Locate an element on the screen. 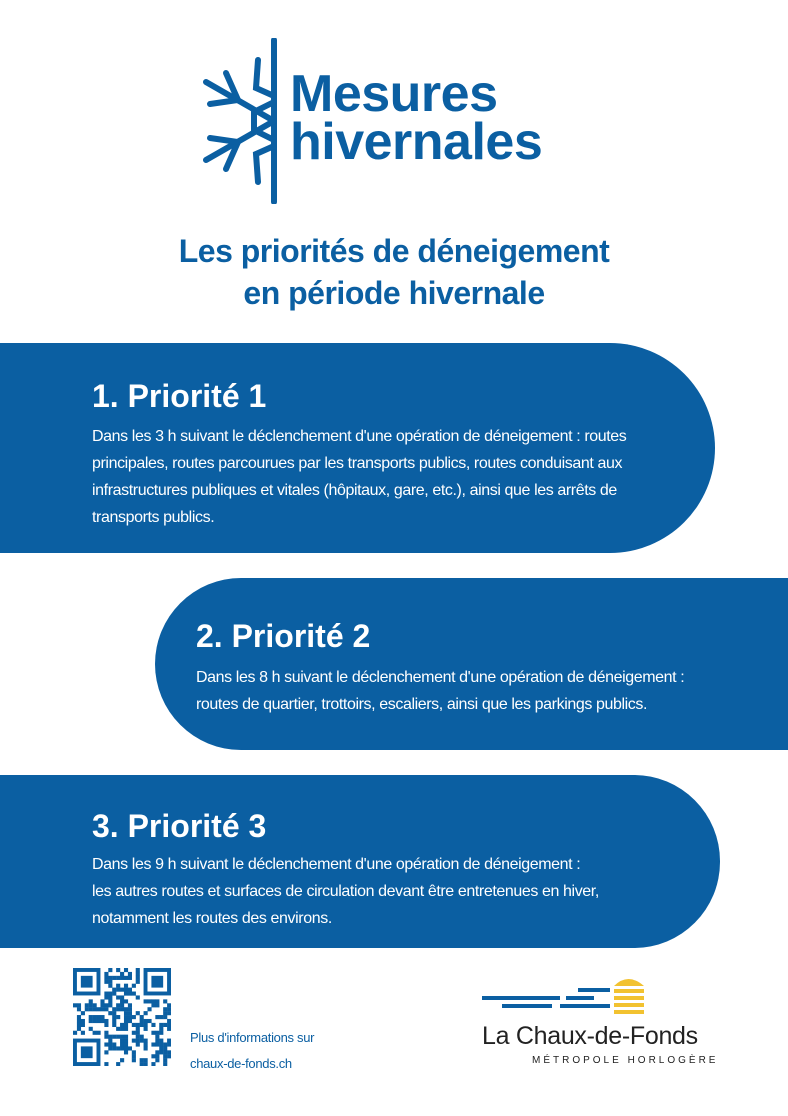 The width and height of the screenshot is (788, 1116). title-line: hivernales is located at coordinates (416, 142).